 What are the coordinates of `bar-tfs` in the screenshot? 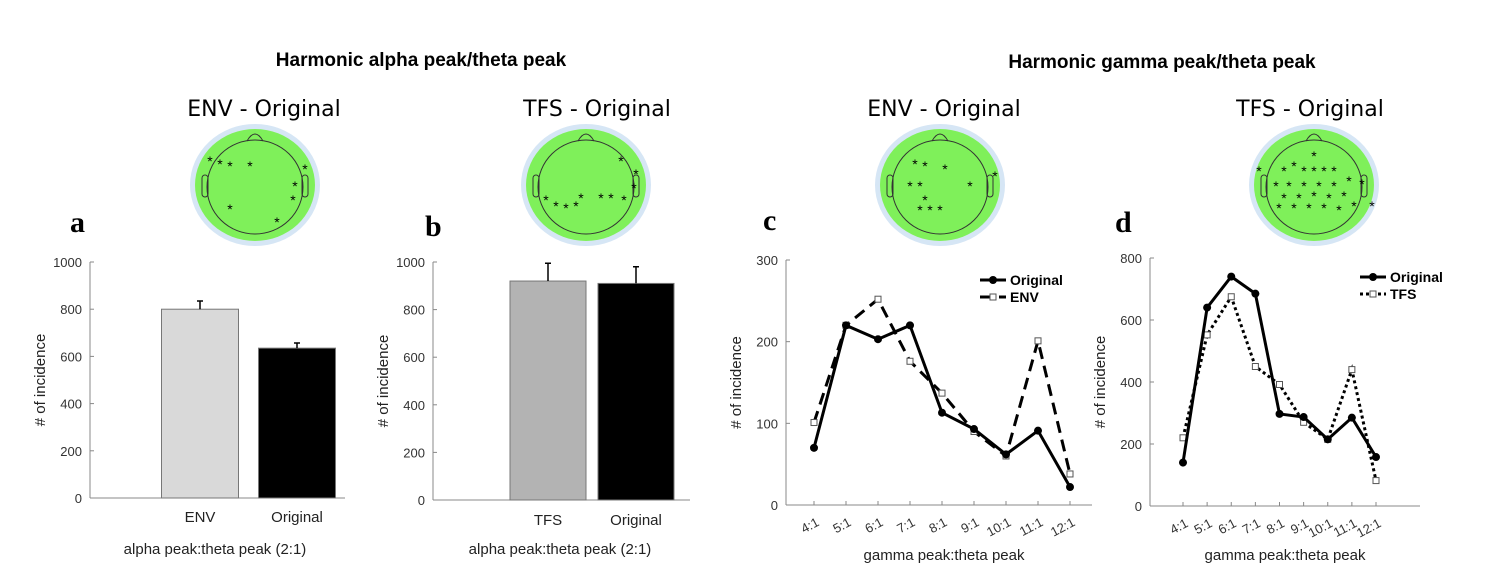 It's located at (548, 390).